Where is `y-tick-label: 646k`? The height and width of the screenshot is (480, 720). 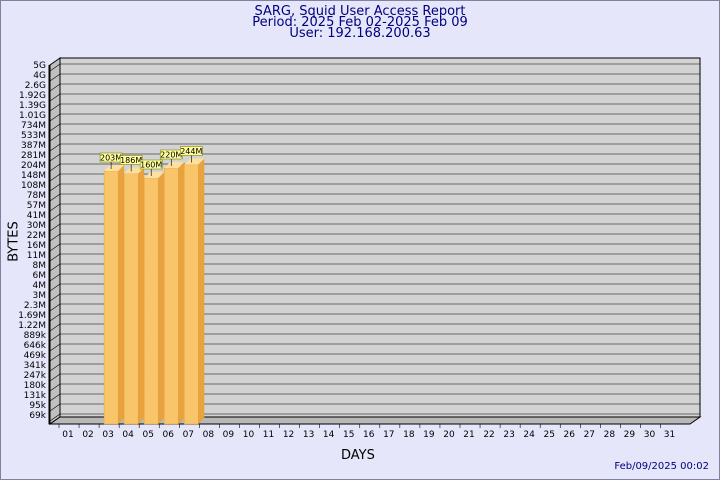
y-tick-label: 646k is located at coordinates (35, 346).